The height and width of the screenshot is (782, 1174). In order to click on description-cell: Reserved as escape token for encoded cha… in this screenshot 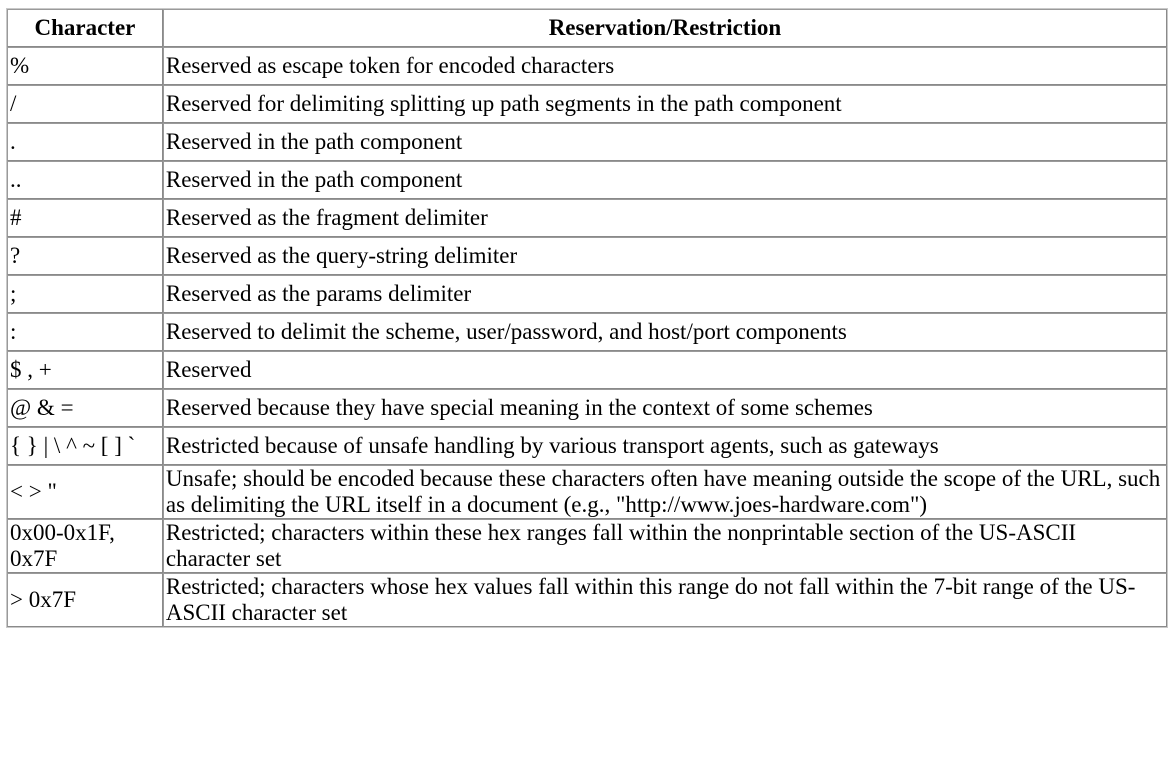, I will do `click(664, 66)`.